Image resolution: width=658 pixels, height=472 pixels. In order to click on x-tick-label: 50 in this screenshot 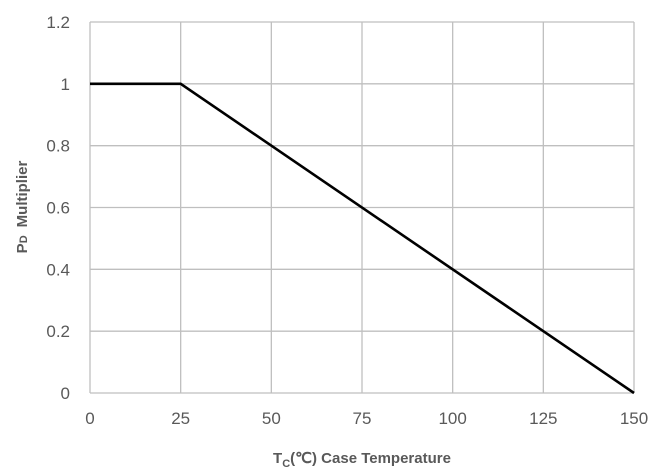, I will do `click(271, 418)`.